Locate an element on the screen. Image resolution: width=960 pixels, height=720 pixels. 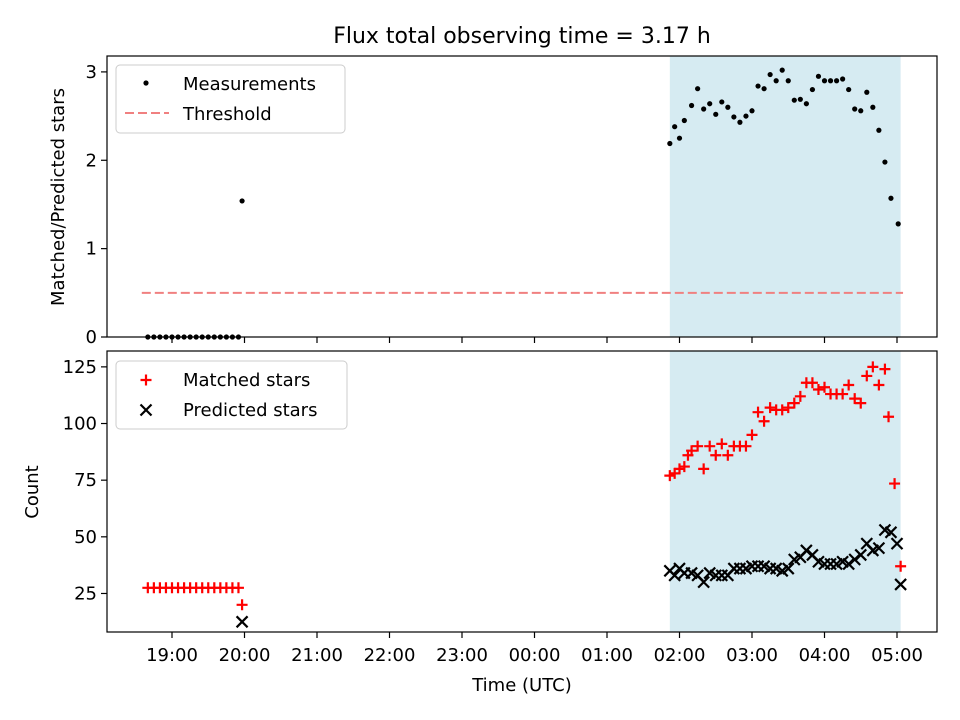
top-legend-box is located at coordinates (230, 99).